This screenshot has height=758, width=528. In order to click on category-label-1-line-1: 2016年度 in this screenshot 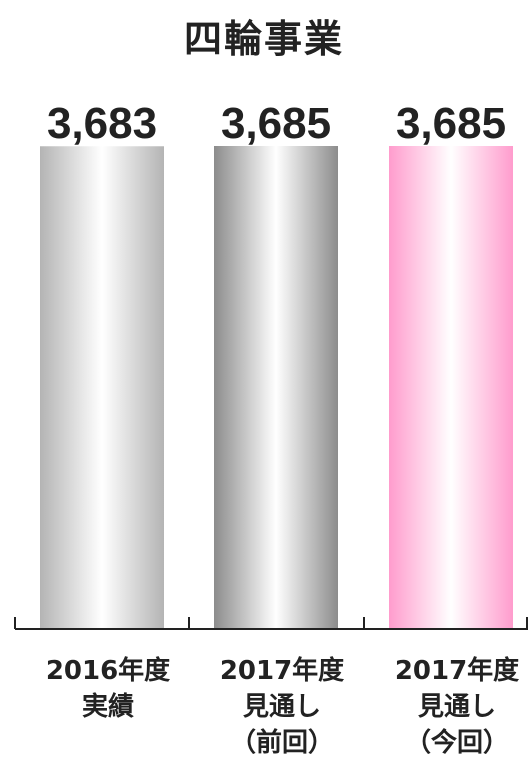, I will do `click(108, 670)`.